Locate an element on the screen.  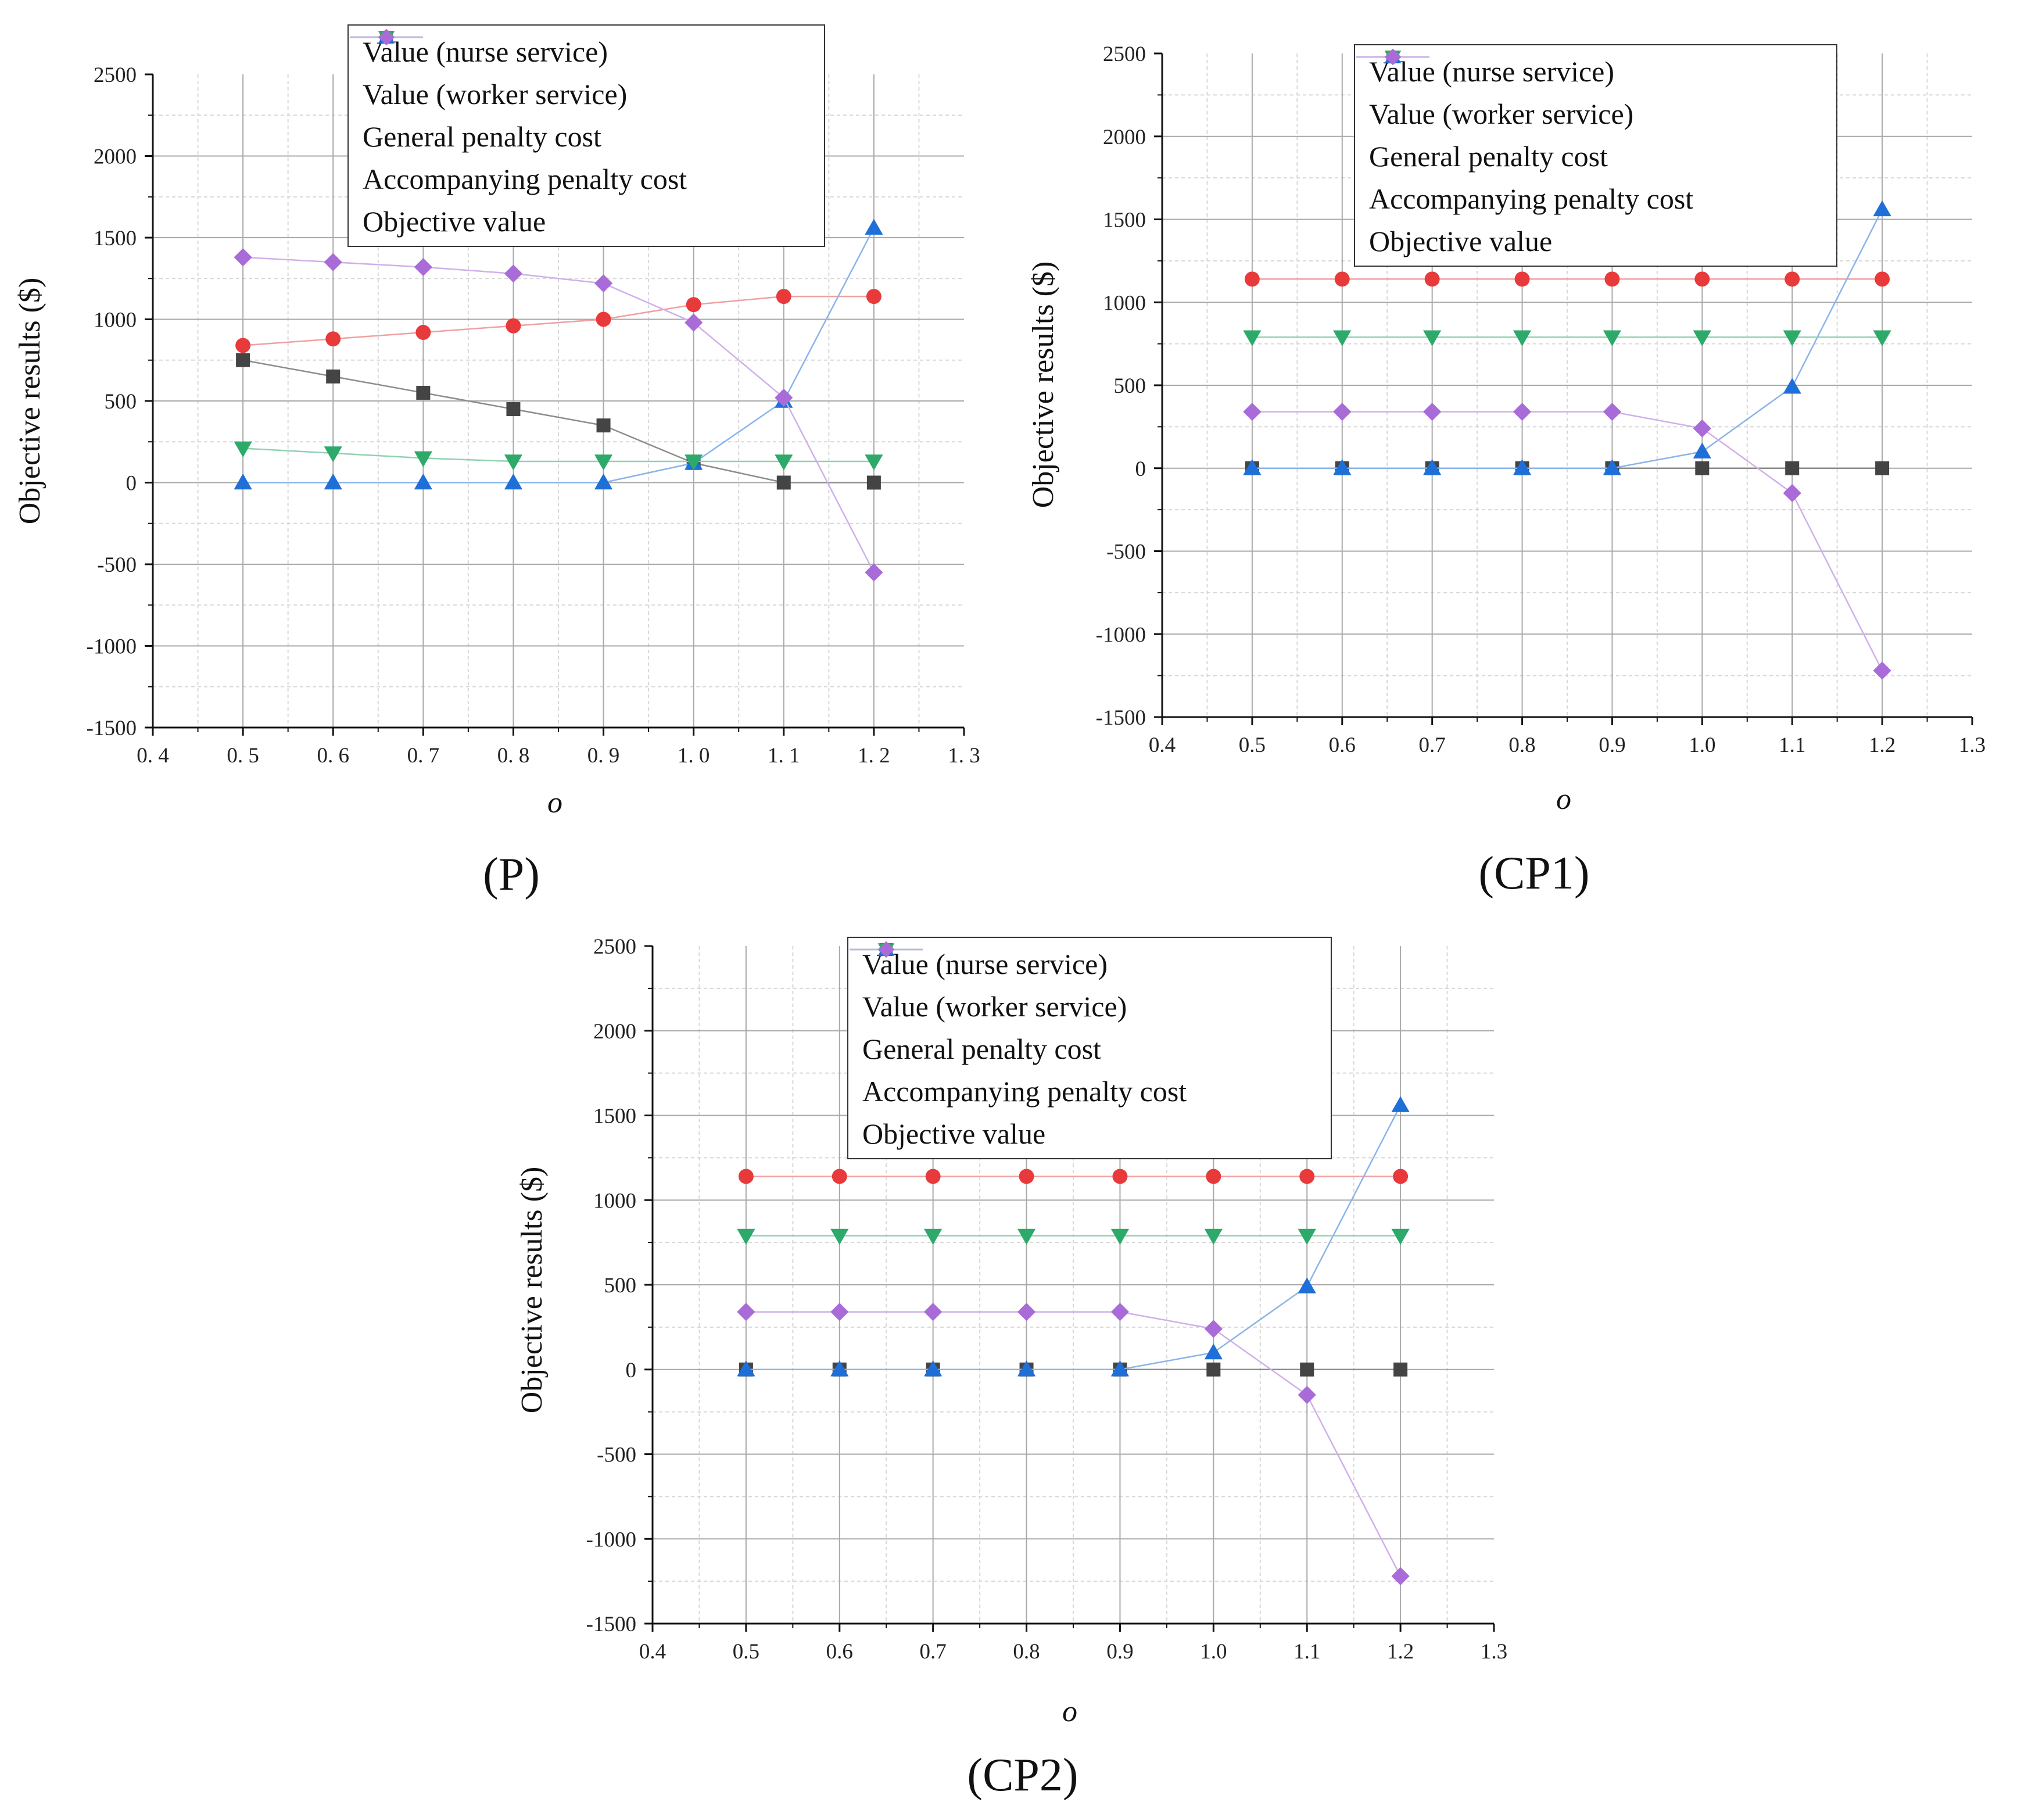
x-tick-label: 1. 1 is located at coordinates (784, 756).